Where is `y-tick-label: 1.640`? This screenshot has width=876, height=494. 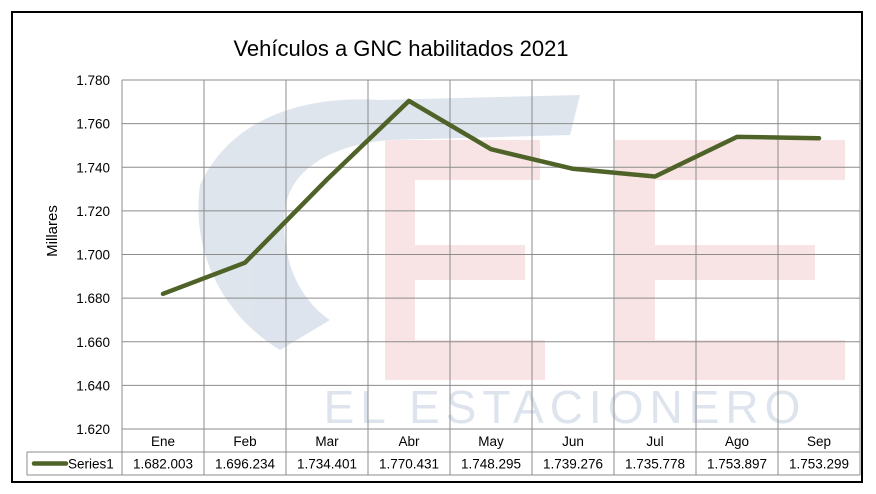 y-tick-label: 1.640 is located at coordinates (93, 385).